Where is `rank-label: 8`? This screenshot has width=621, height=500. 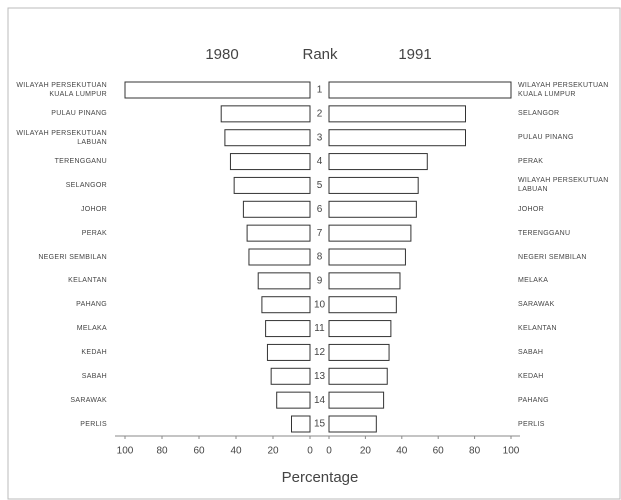
rank-label: 8 is located at coordinates (320, 257).